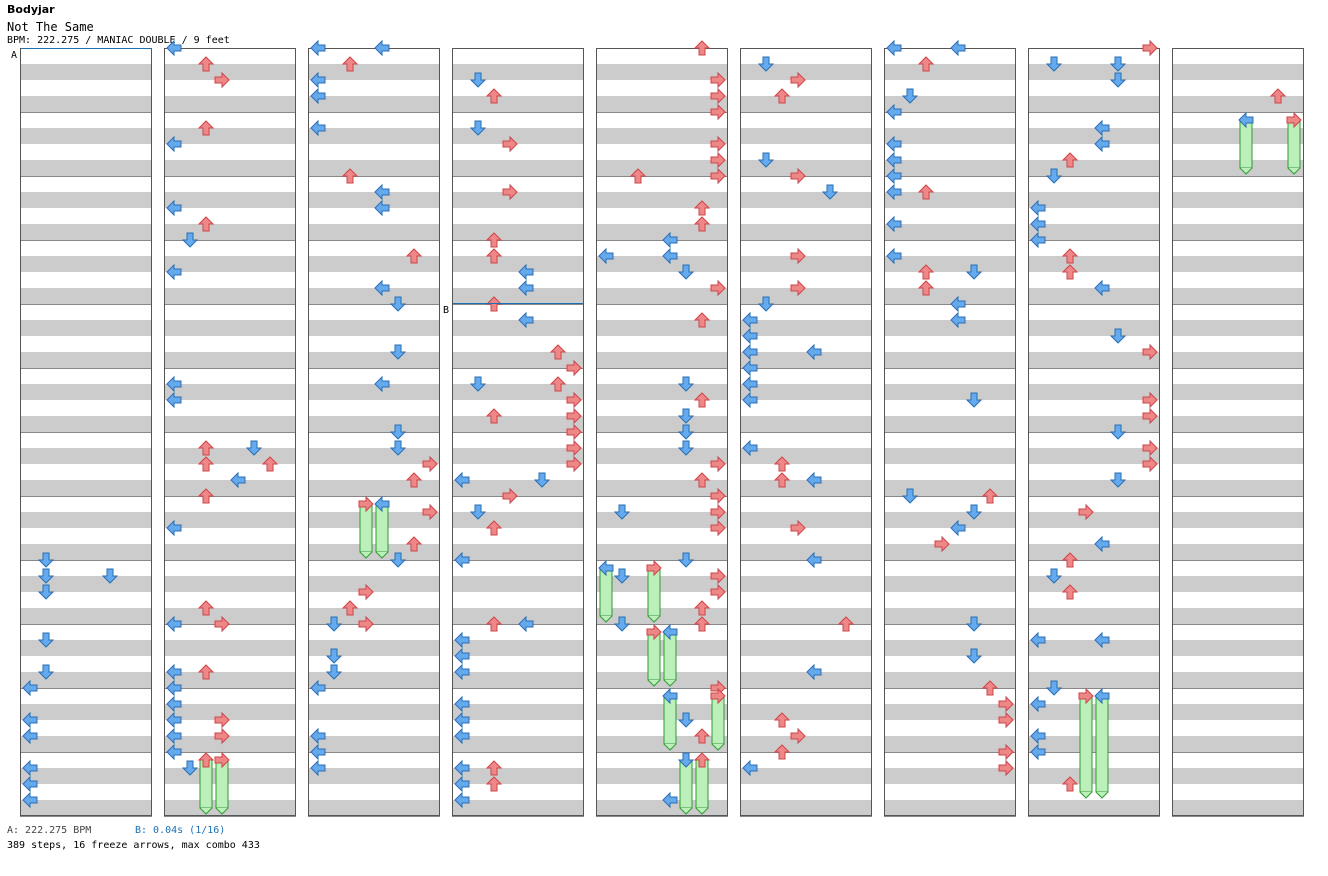 This screenshot has height=876, width=1328. What do you see at coordinates (14, 55) in the screenshot?
I see `marker-a: A` at bounding box center [14, 55].